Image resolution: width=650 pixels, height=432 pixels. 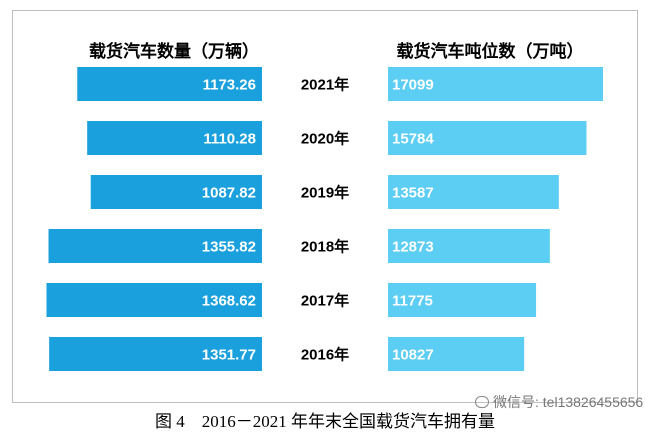 I want to click on left-value-label-3: 1355.82, so click(x=229, y=247).